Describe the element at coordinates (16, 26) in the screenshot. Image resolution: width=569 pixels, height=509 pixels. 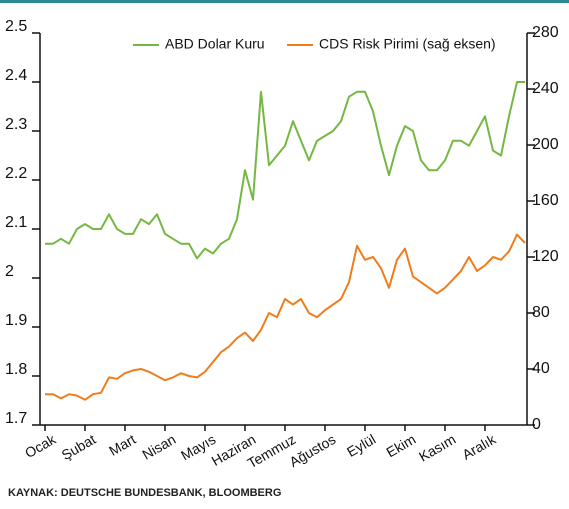
I see `y-tick-label: 2.5` at that location.